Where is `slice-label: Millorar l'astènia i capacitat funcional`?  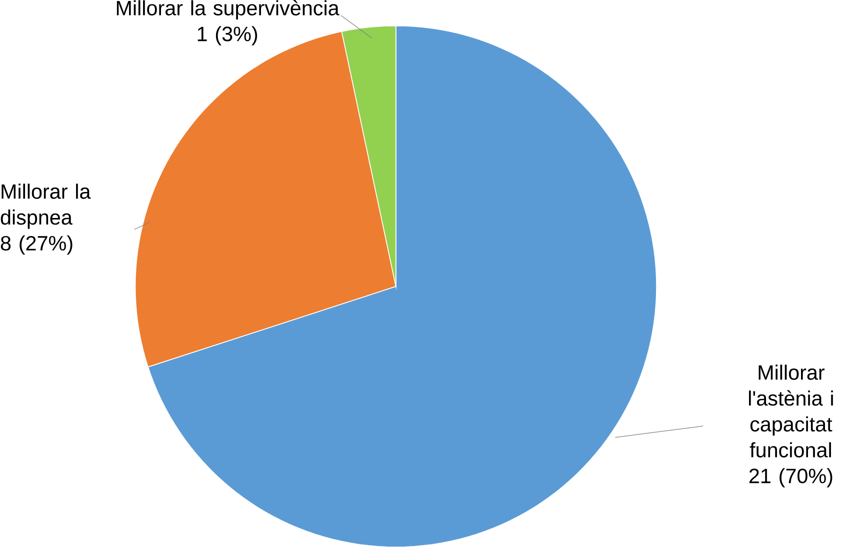 slice-label: Millorar l'astènia i capacitat funcional is located at coordinates (790, 411).